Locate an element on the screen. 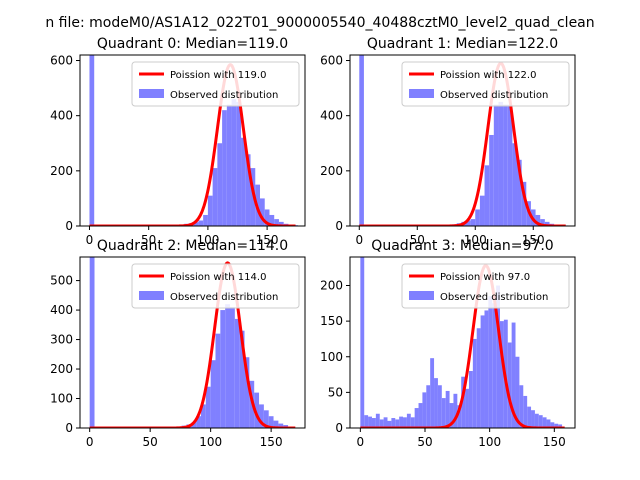 This screenshot has height=480, width=640. panel-title: Quadrant 3: Median=97.0 is located at coordinates (462, 246).